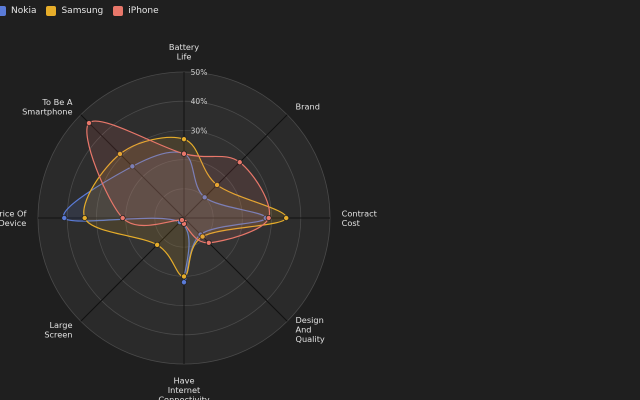 Image resolution: width=640 pixels, height=400 pixels. What do you see at coordinates (199, 72) in the screenshot?
I see `tick-label: 50%` at bounding box center [199, 72].